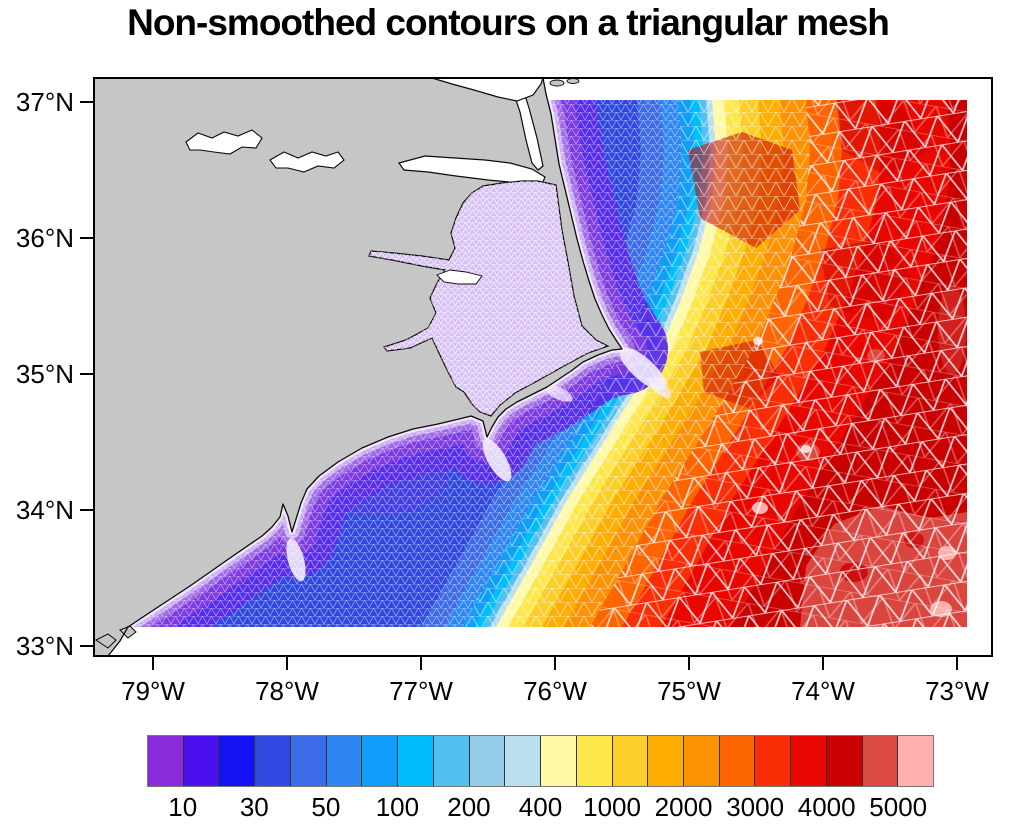 This screenshot has width=1016, height=830. Describe the element at coordinates (823, 691) in the screenshot. I see `x-tick-label: 74°W` at that location.